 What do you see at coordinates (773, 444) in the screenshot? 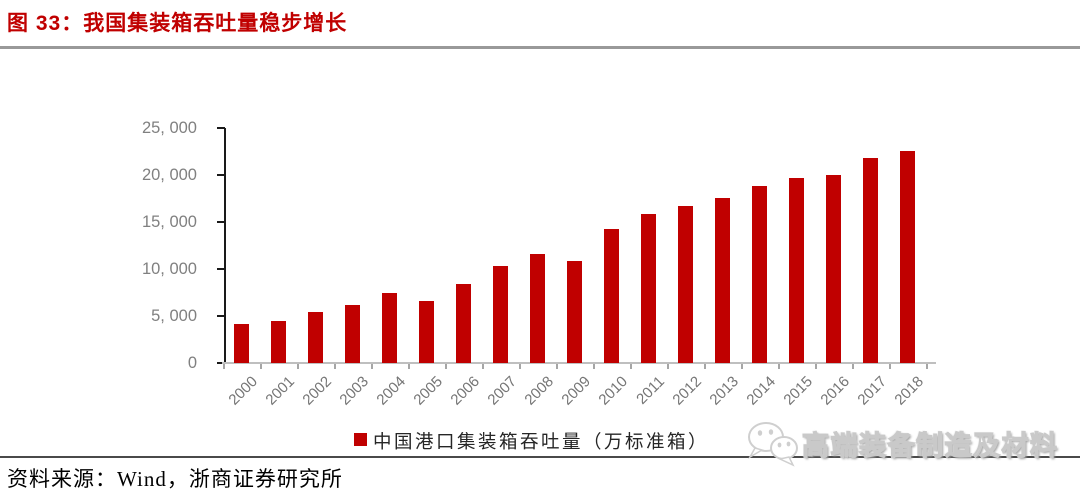
I see `wechat-icon` at bounding box center [773, 444].